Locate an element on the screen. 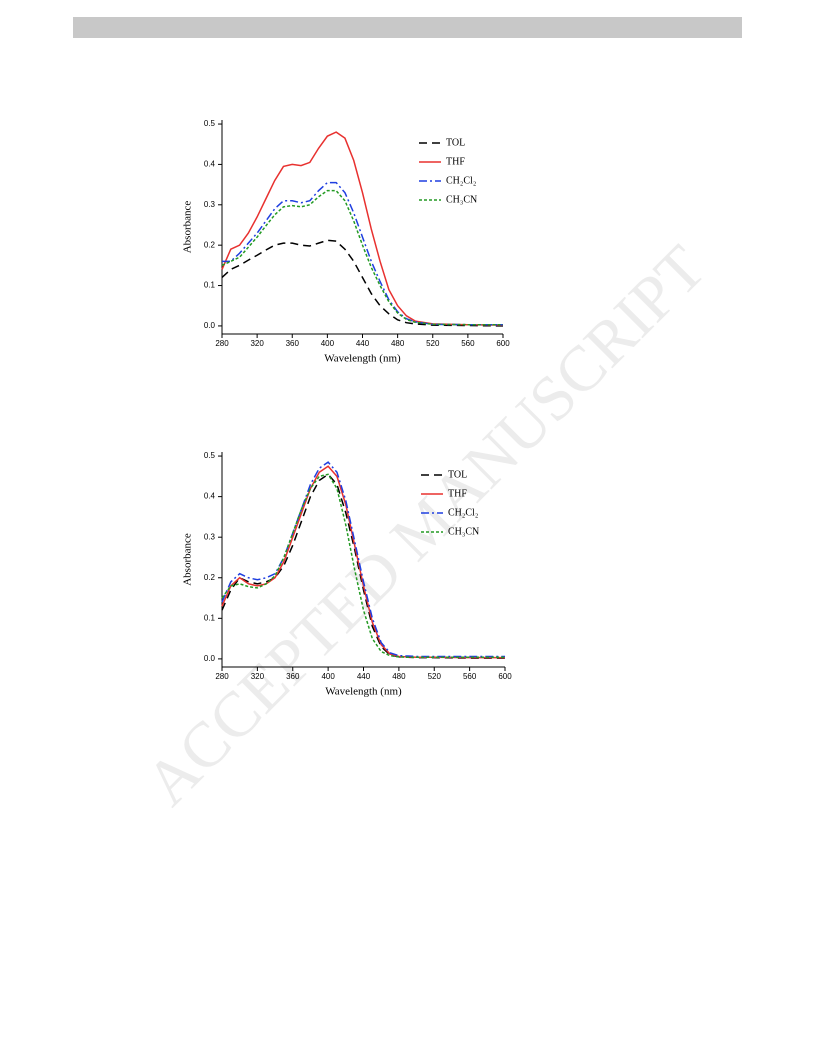 Image resolution: width=816 pixels, height=1056 pixels. header-bar is located at coordinates (407, 27).